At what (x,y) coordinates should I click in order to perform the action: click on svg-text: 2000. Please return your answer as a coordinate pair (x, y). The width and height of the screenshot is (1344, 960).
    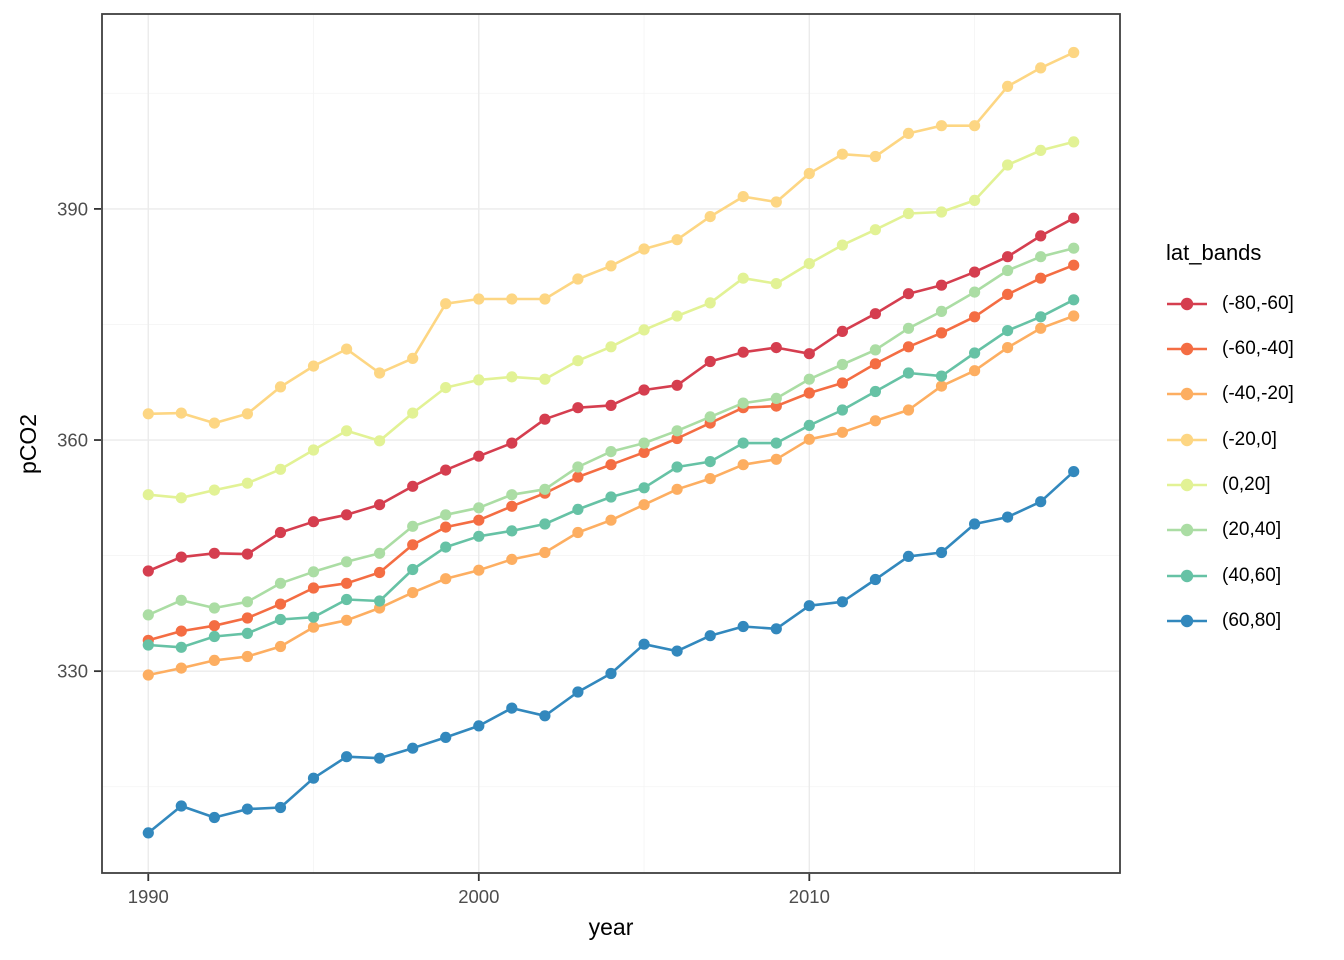
    Looking at the image, I should click on (478, 896).